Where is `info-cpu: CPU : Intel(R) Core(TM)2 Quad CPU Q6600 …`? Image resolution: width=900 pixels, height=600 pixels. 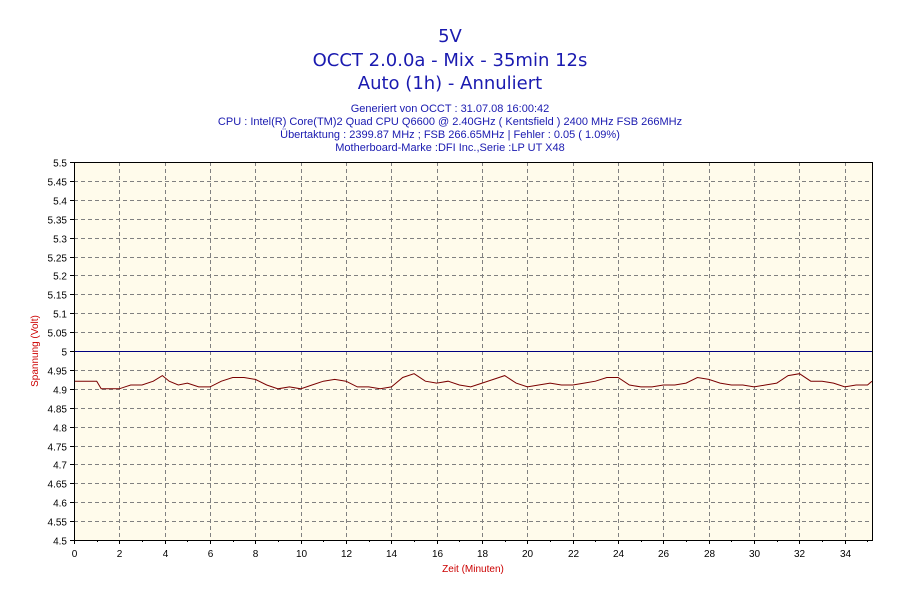
info-cpu: CPU : Intel(R) Core(TM)2 Quad CPU Q6600 … is located at coordinates (450, 122).